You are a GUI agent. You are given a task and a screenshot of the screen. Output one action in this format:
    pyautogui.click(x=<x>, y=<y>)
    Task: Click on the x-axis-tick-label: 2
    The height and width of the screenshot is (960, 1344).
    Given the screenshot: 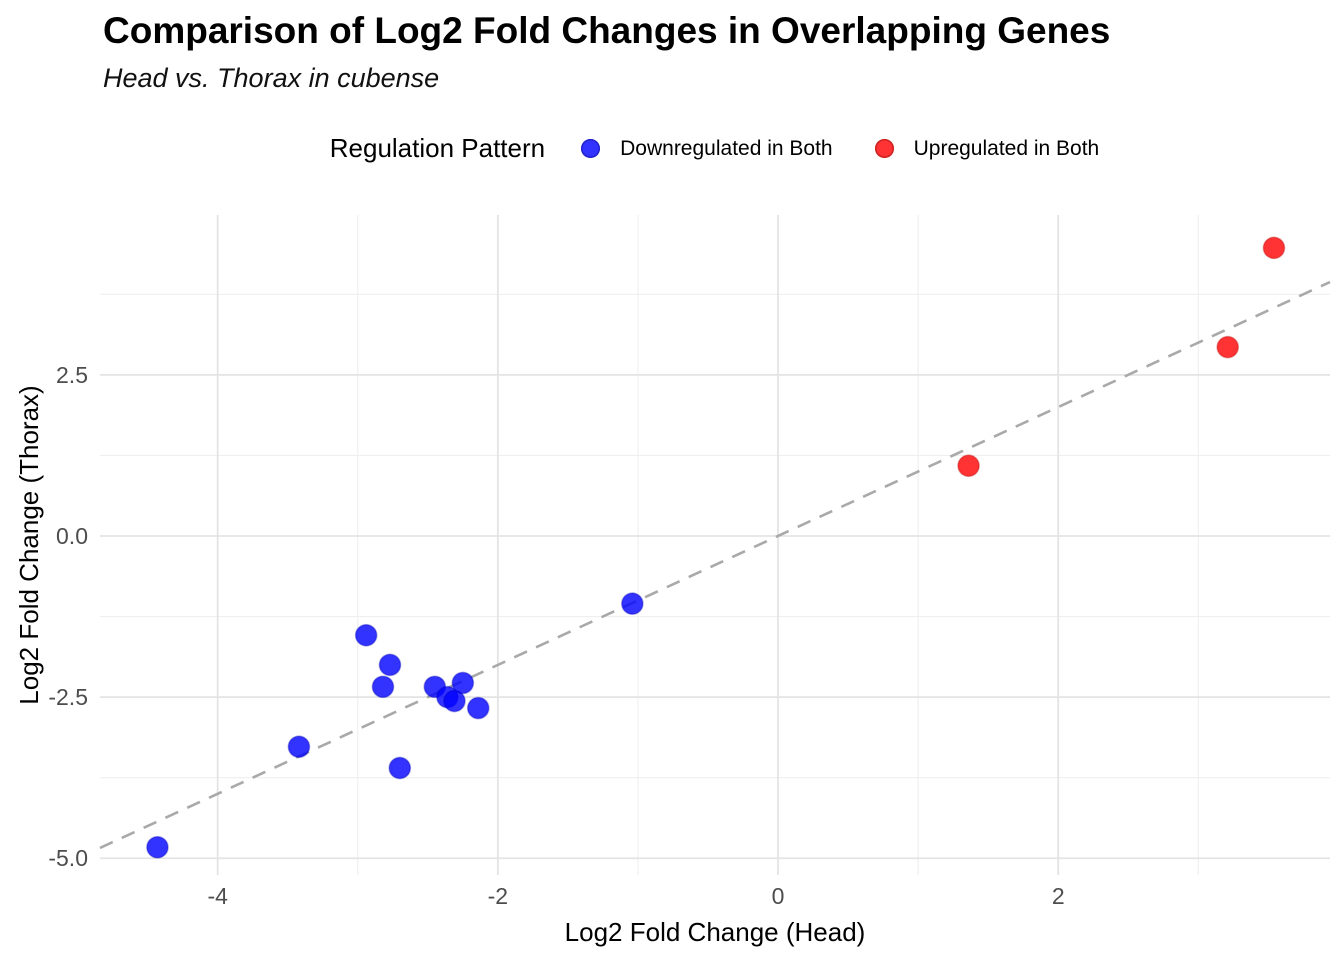 What is the action you would take?
    pyautogui.click(x=1058, y=896)
    